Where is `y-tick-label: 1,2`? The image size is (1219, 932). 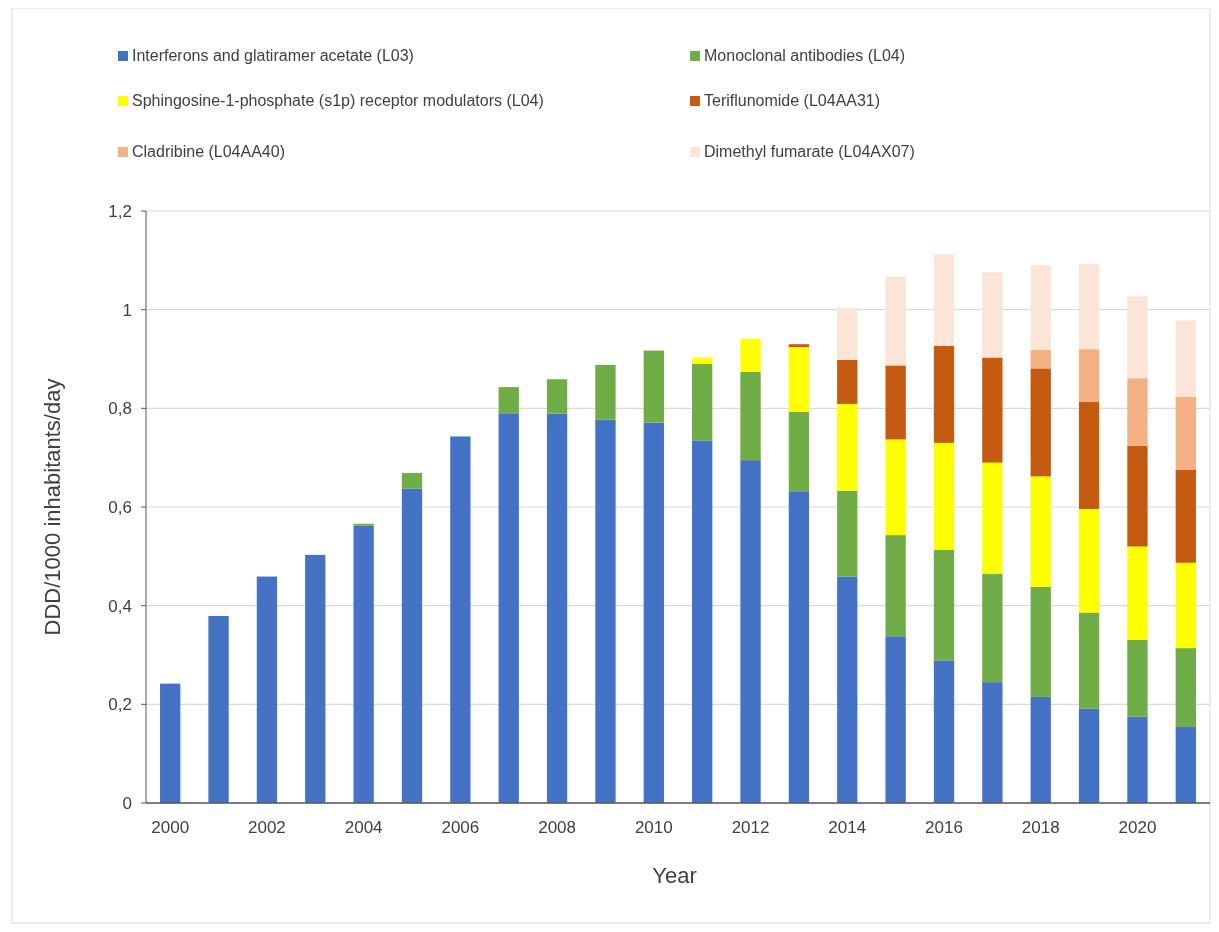
y-tick-label: 1,2 is located at coordinates (120, 211).